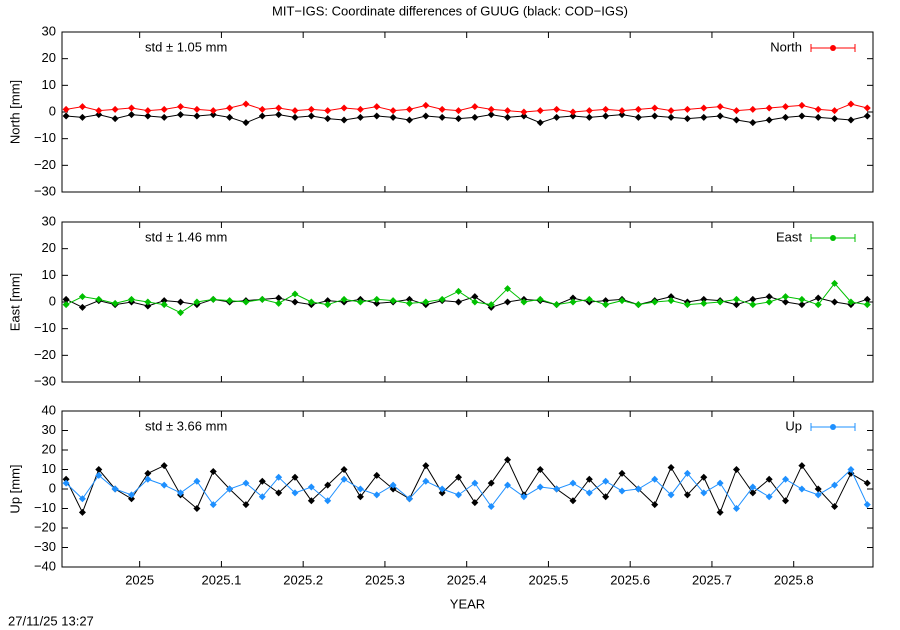 The height and width of the screenshot is (630, 900). I want to click on x-tick-label: 2025, so click(139, 579).